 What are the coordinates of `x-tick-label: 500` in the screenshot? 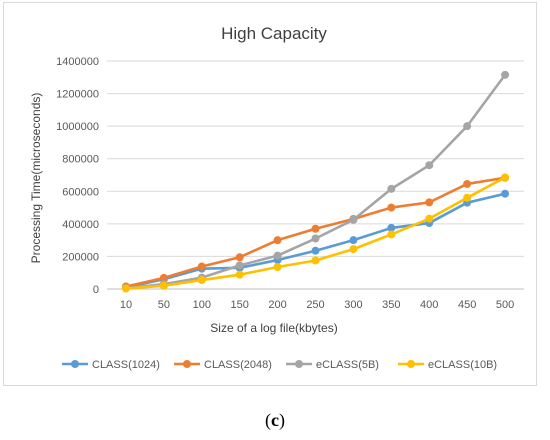 It's located at (505, 305).